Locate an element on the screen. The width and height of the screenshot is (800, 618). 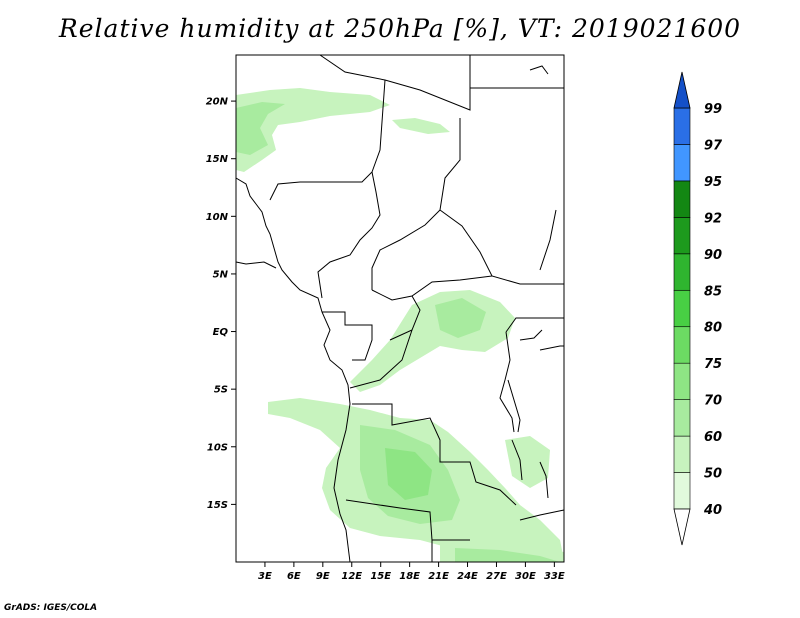
lon-tick-label: 33E is located at coordinates (554, 576).